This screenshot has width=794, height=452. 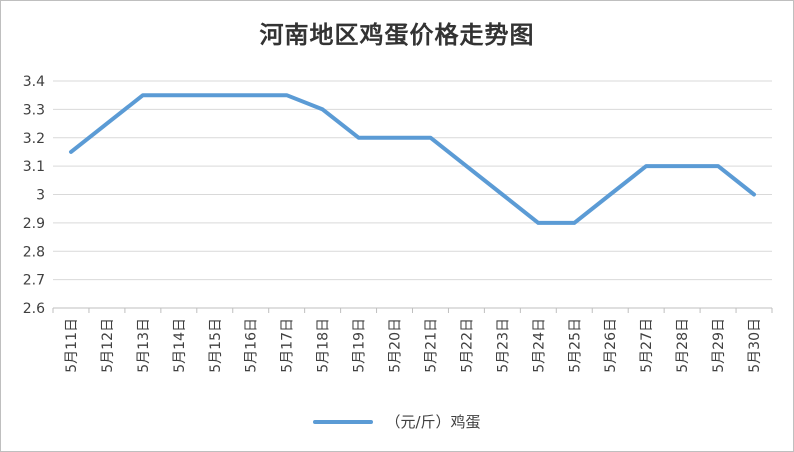 I want to click on x-tick-label: 5月12日, so click(x=108, y=345).